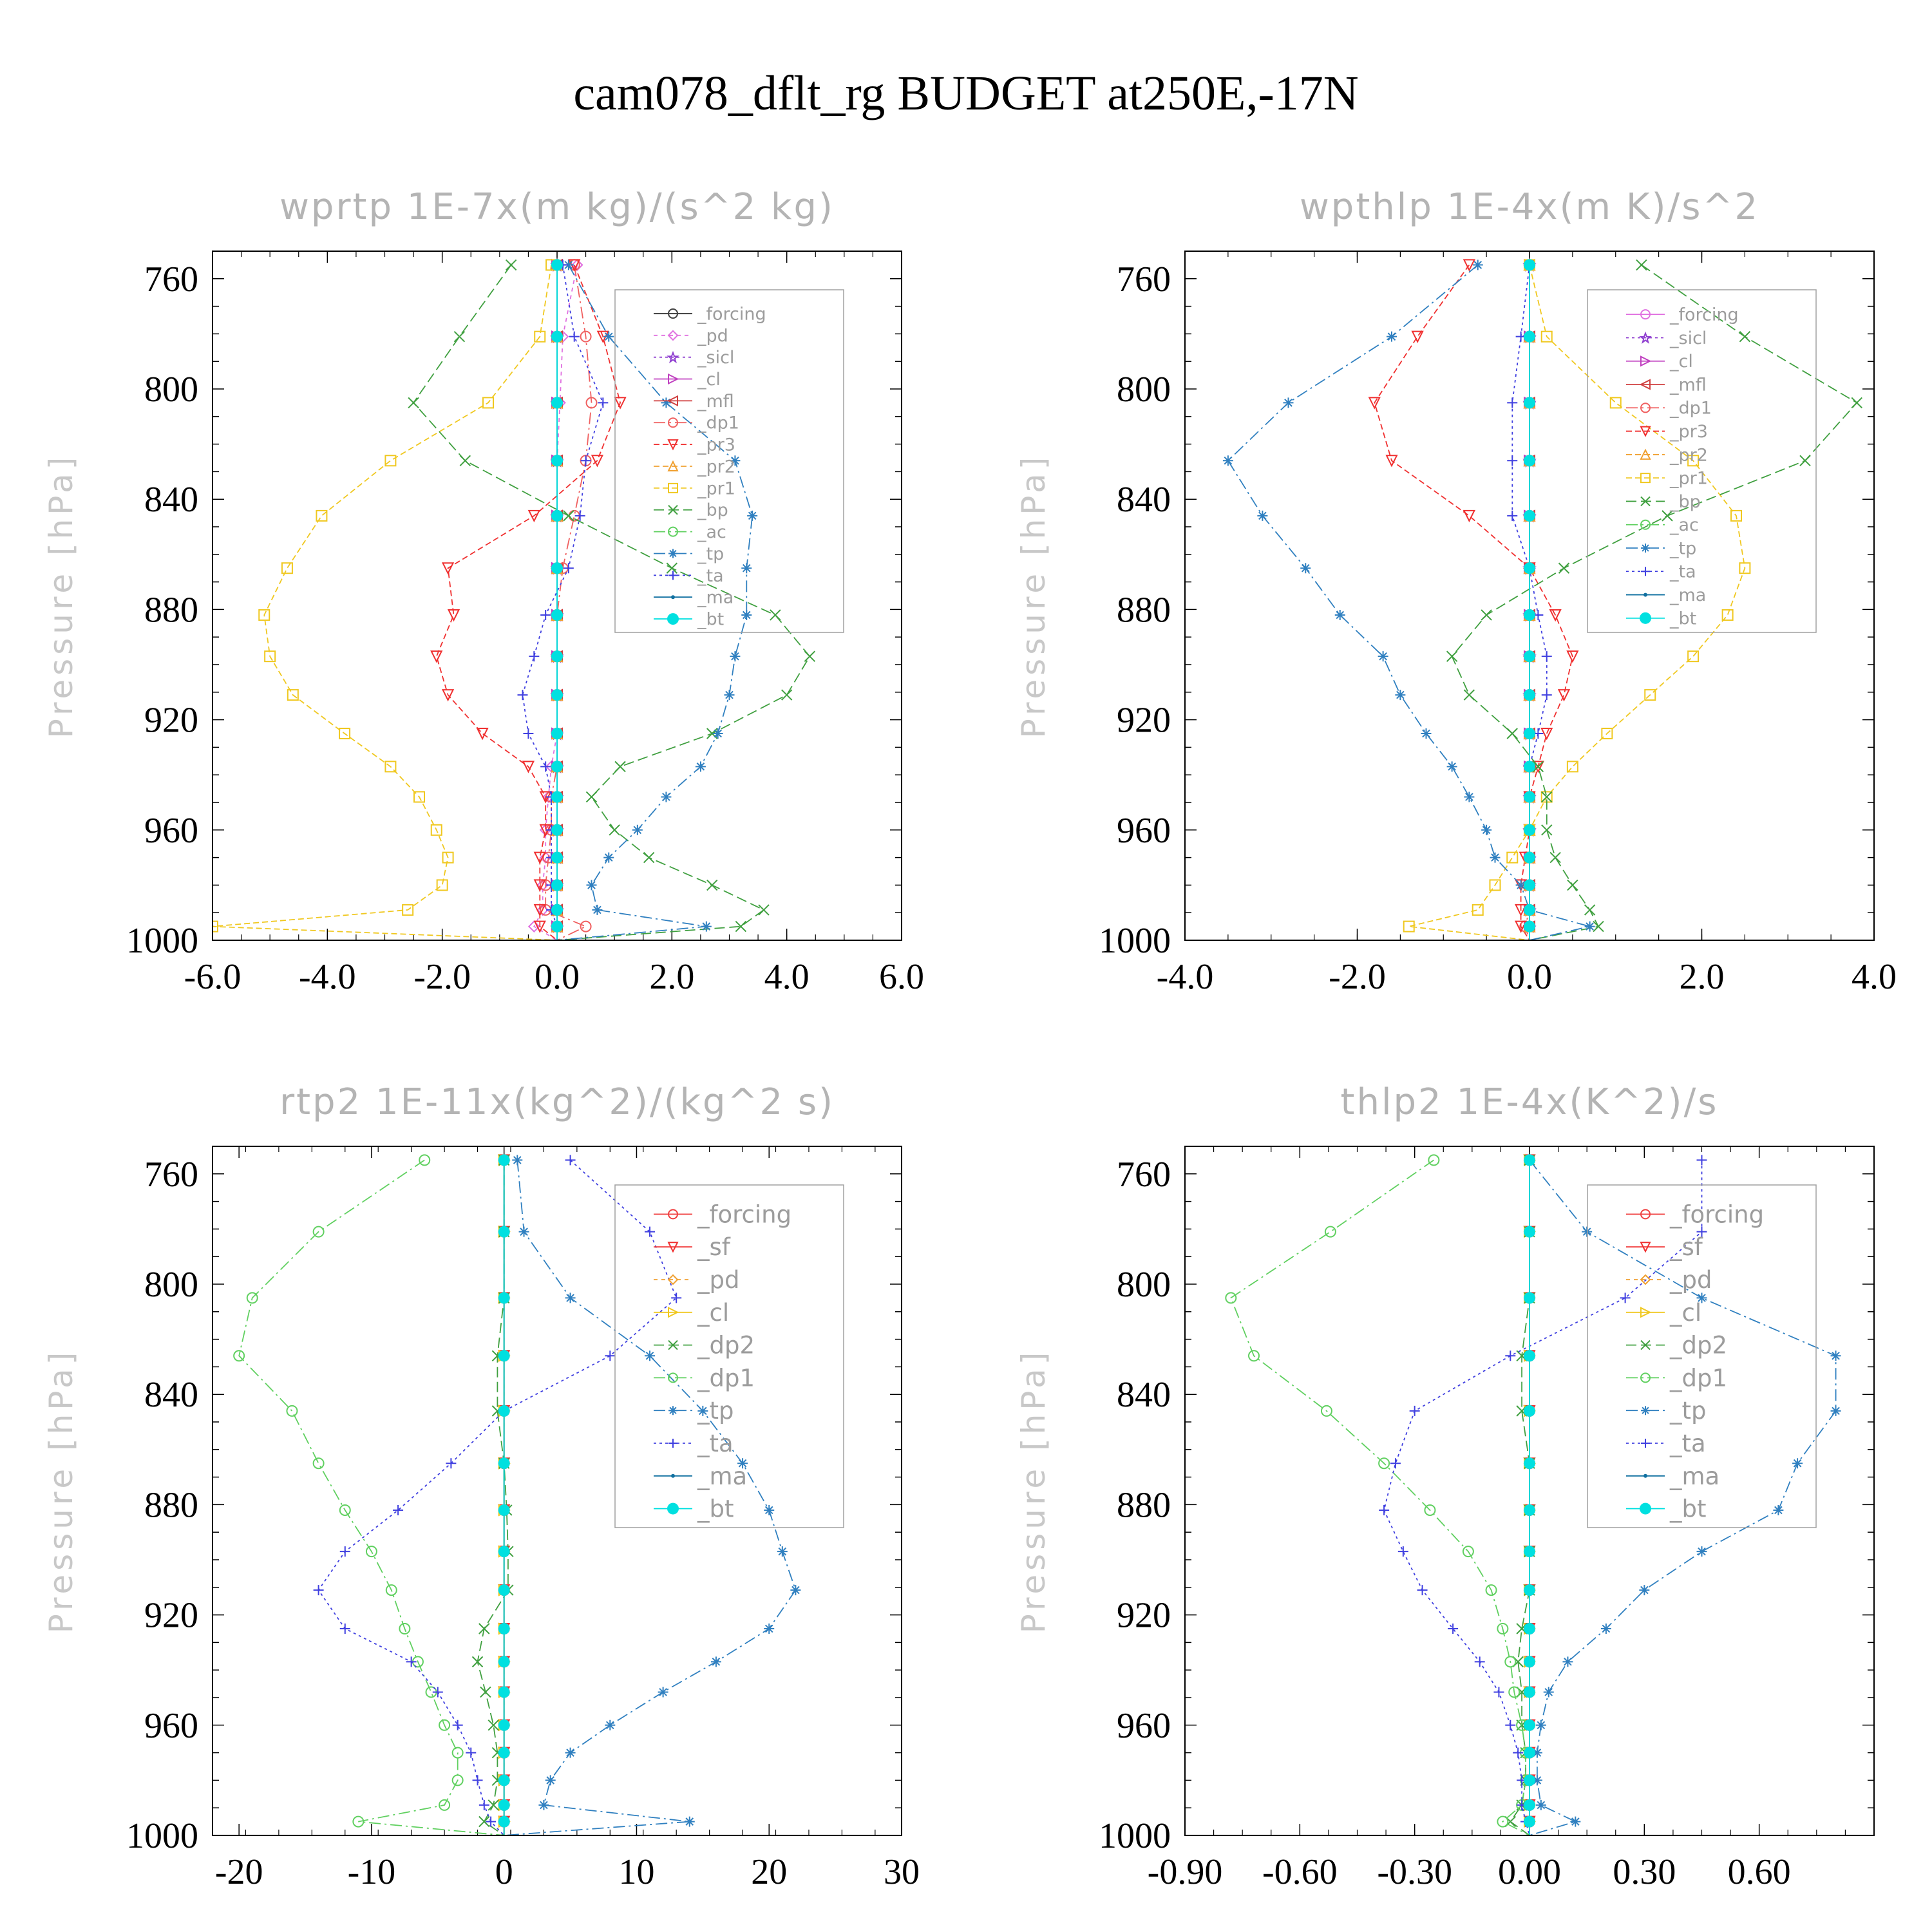  I want to click on legend-box, so click(1702, 1356).